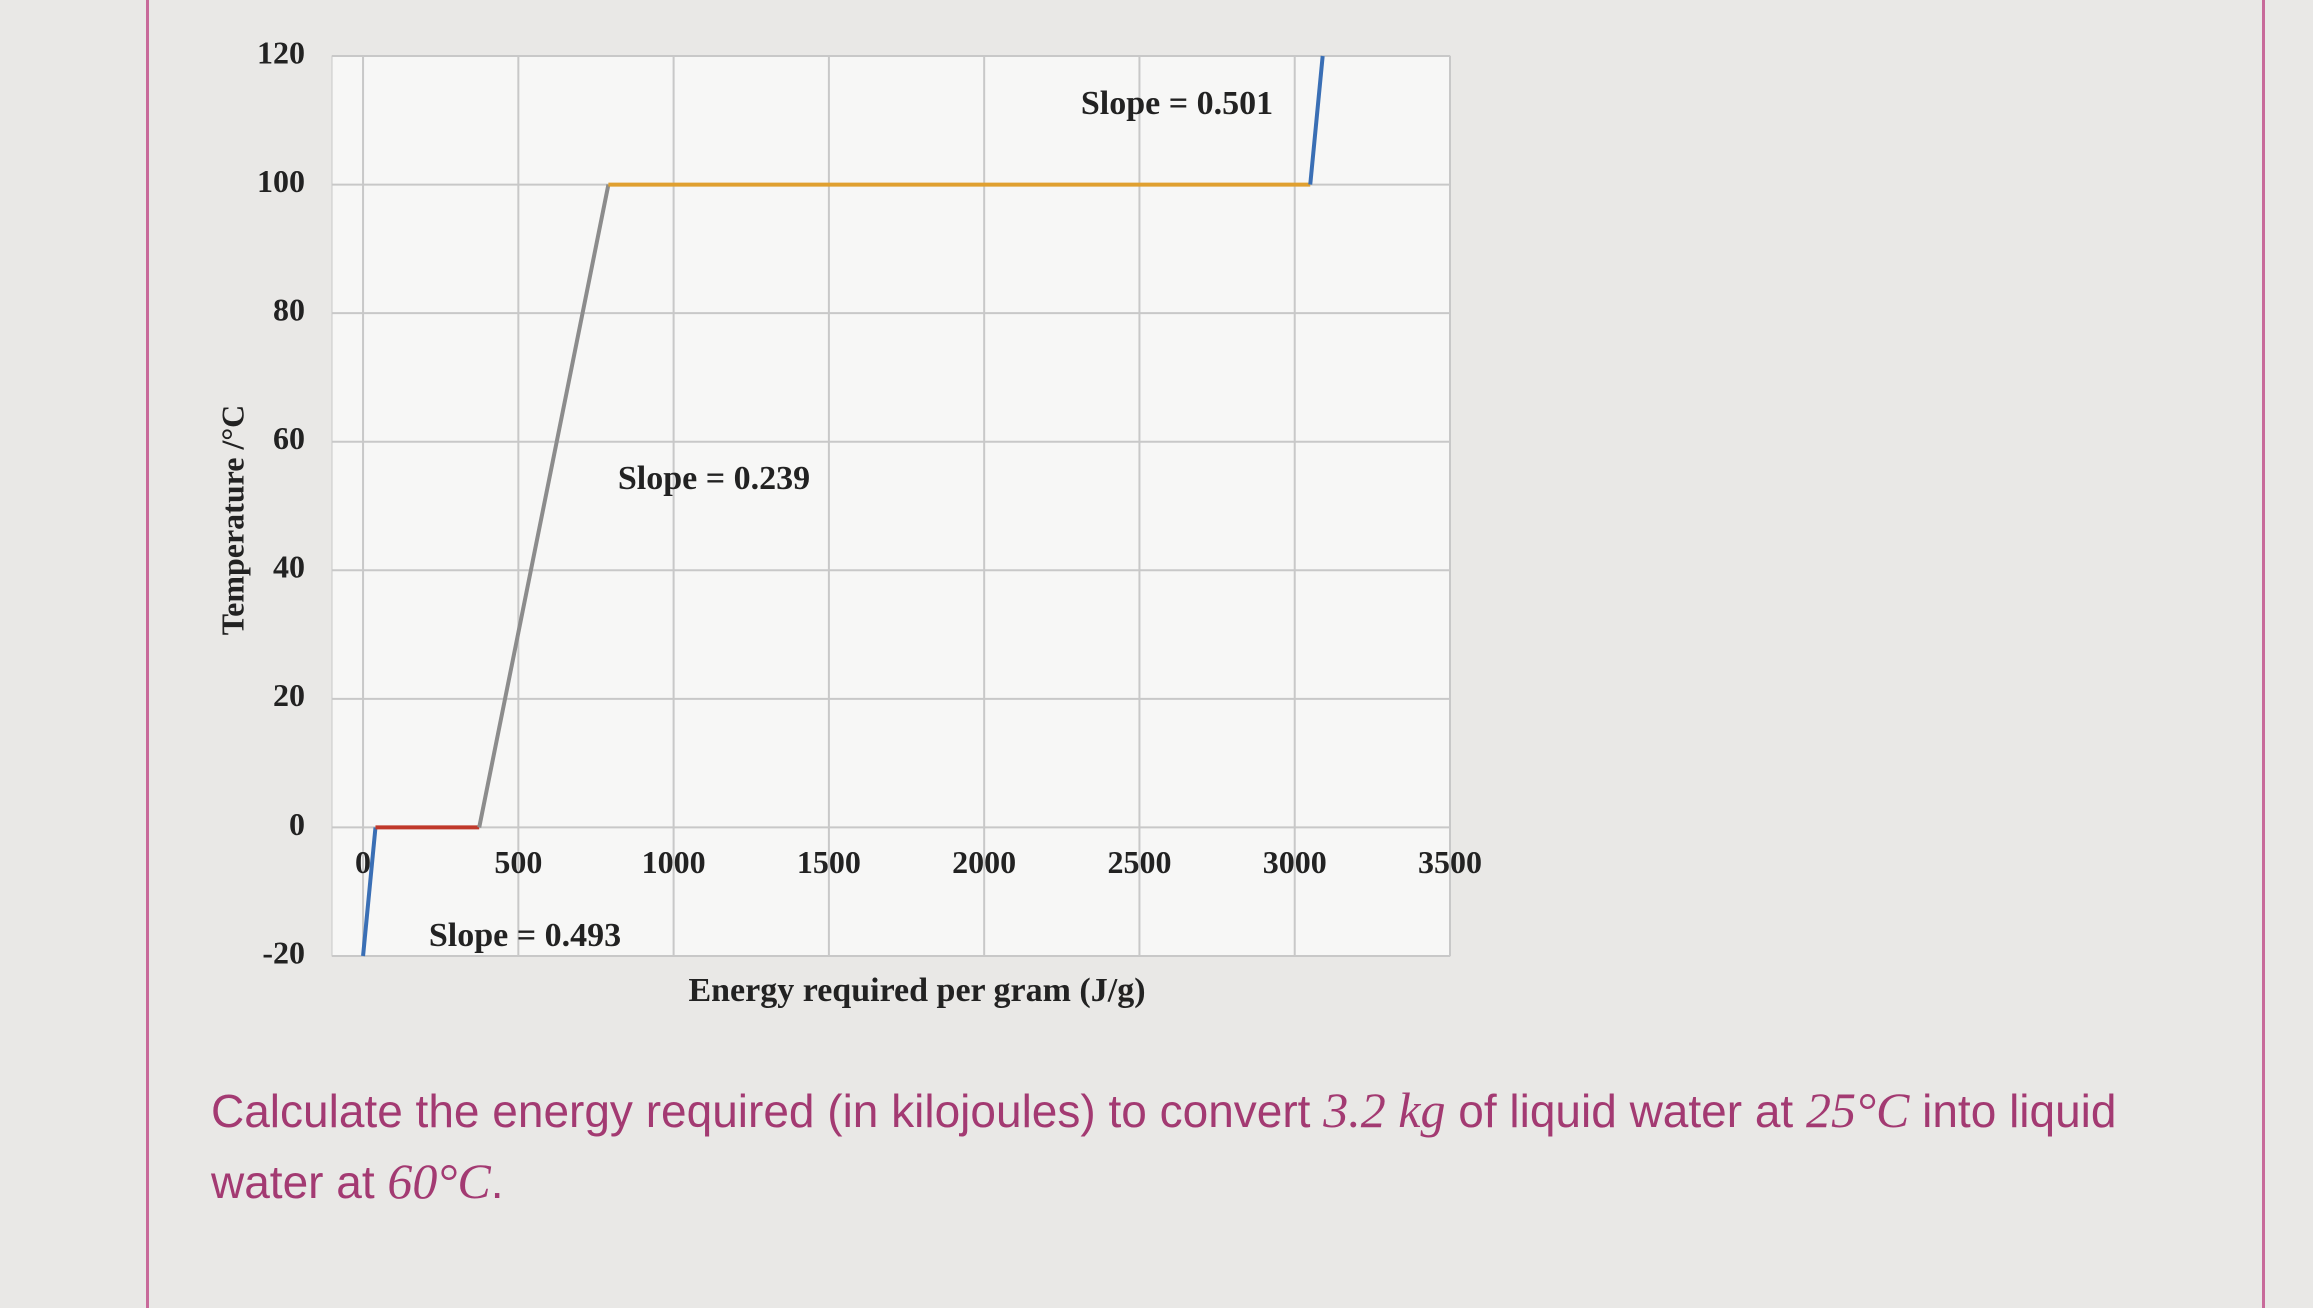  Describe the element at coordinates (829, 862) in the screenshot. I see `x-tick-label: 1500` at that location.